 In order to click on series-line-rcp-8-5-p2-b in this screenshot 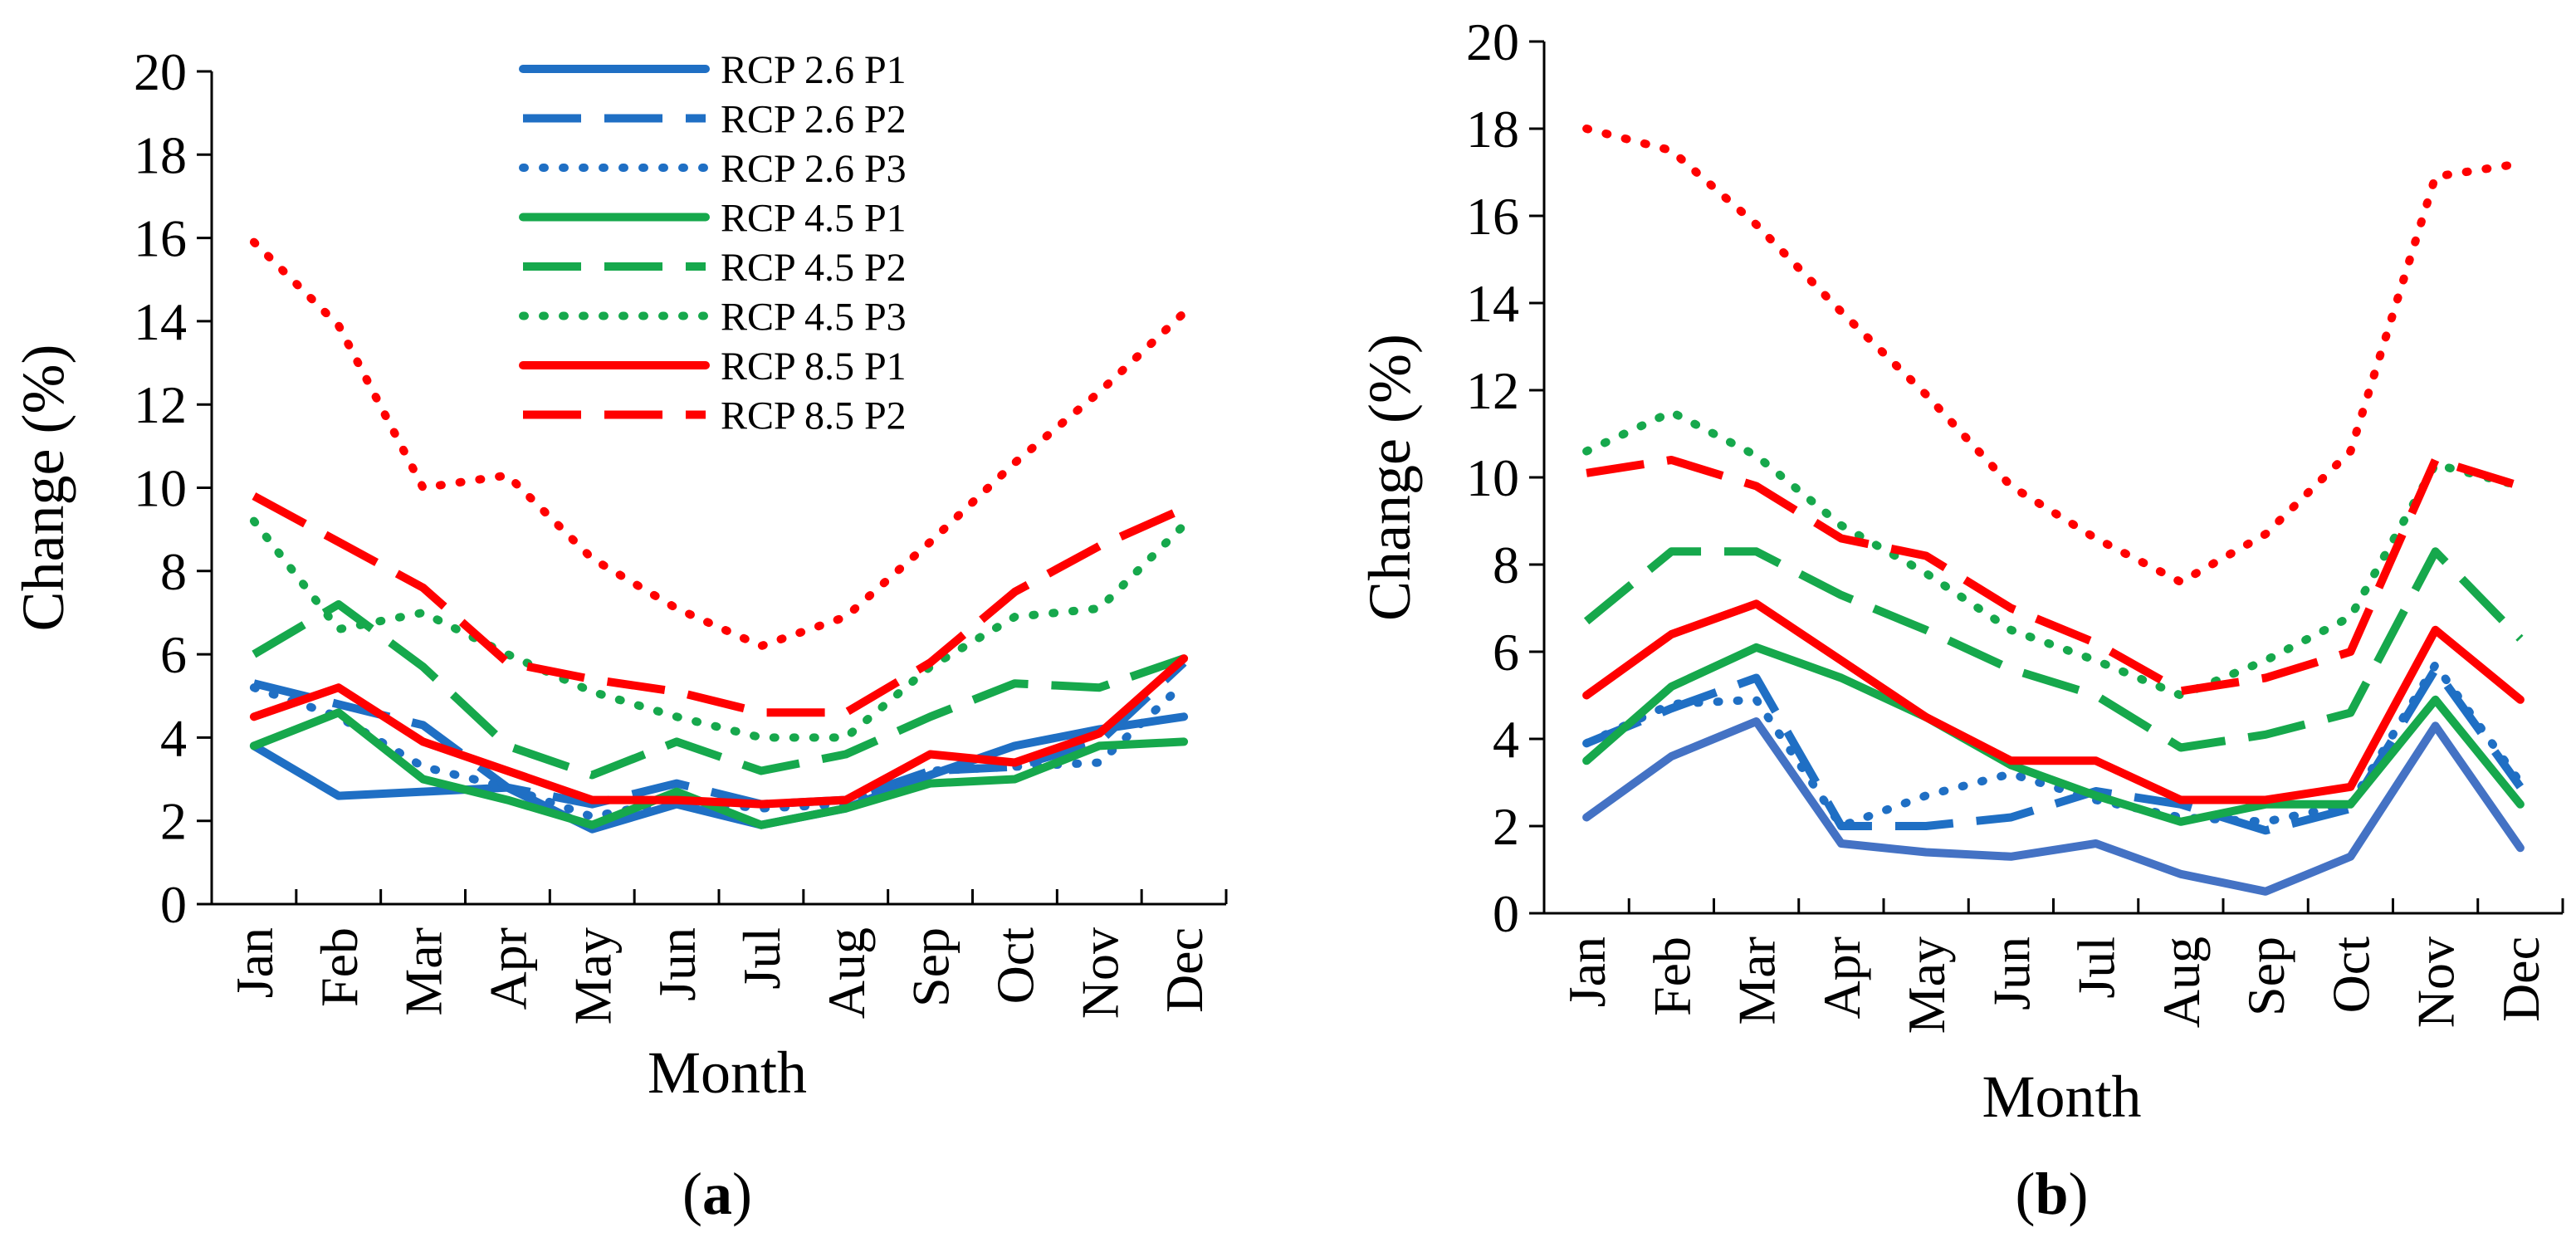, I will do `click(2054, 576)`.